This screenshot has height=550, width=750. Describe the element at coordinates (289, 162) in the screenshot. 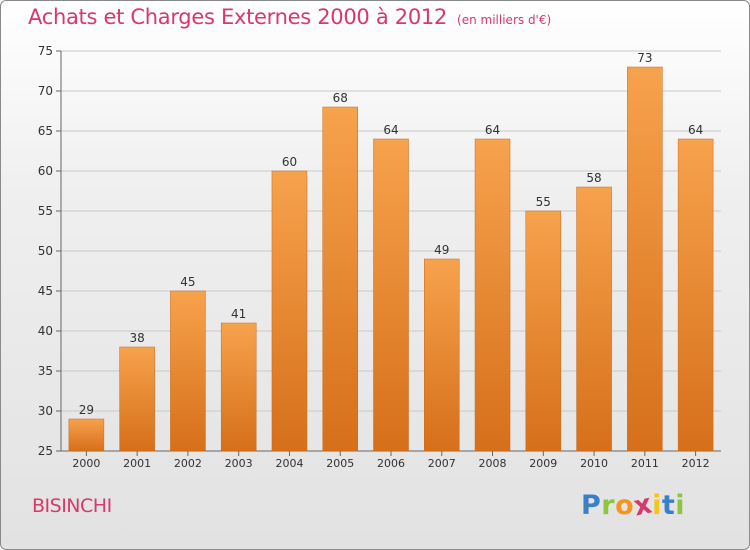

I see `data-label-2004: 60` at that location.